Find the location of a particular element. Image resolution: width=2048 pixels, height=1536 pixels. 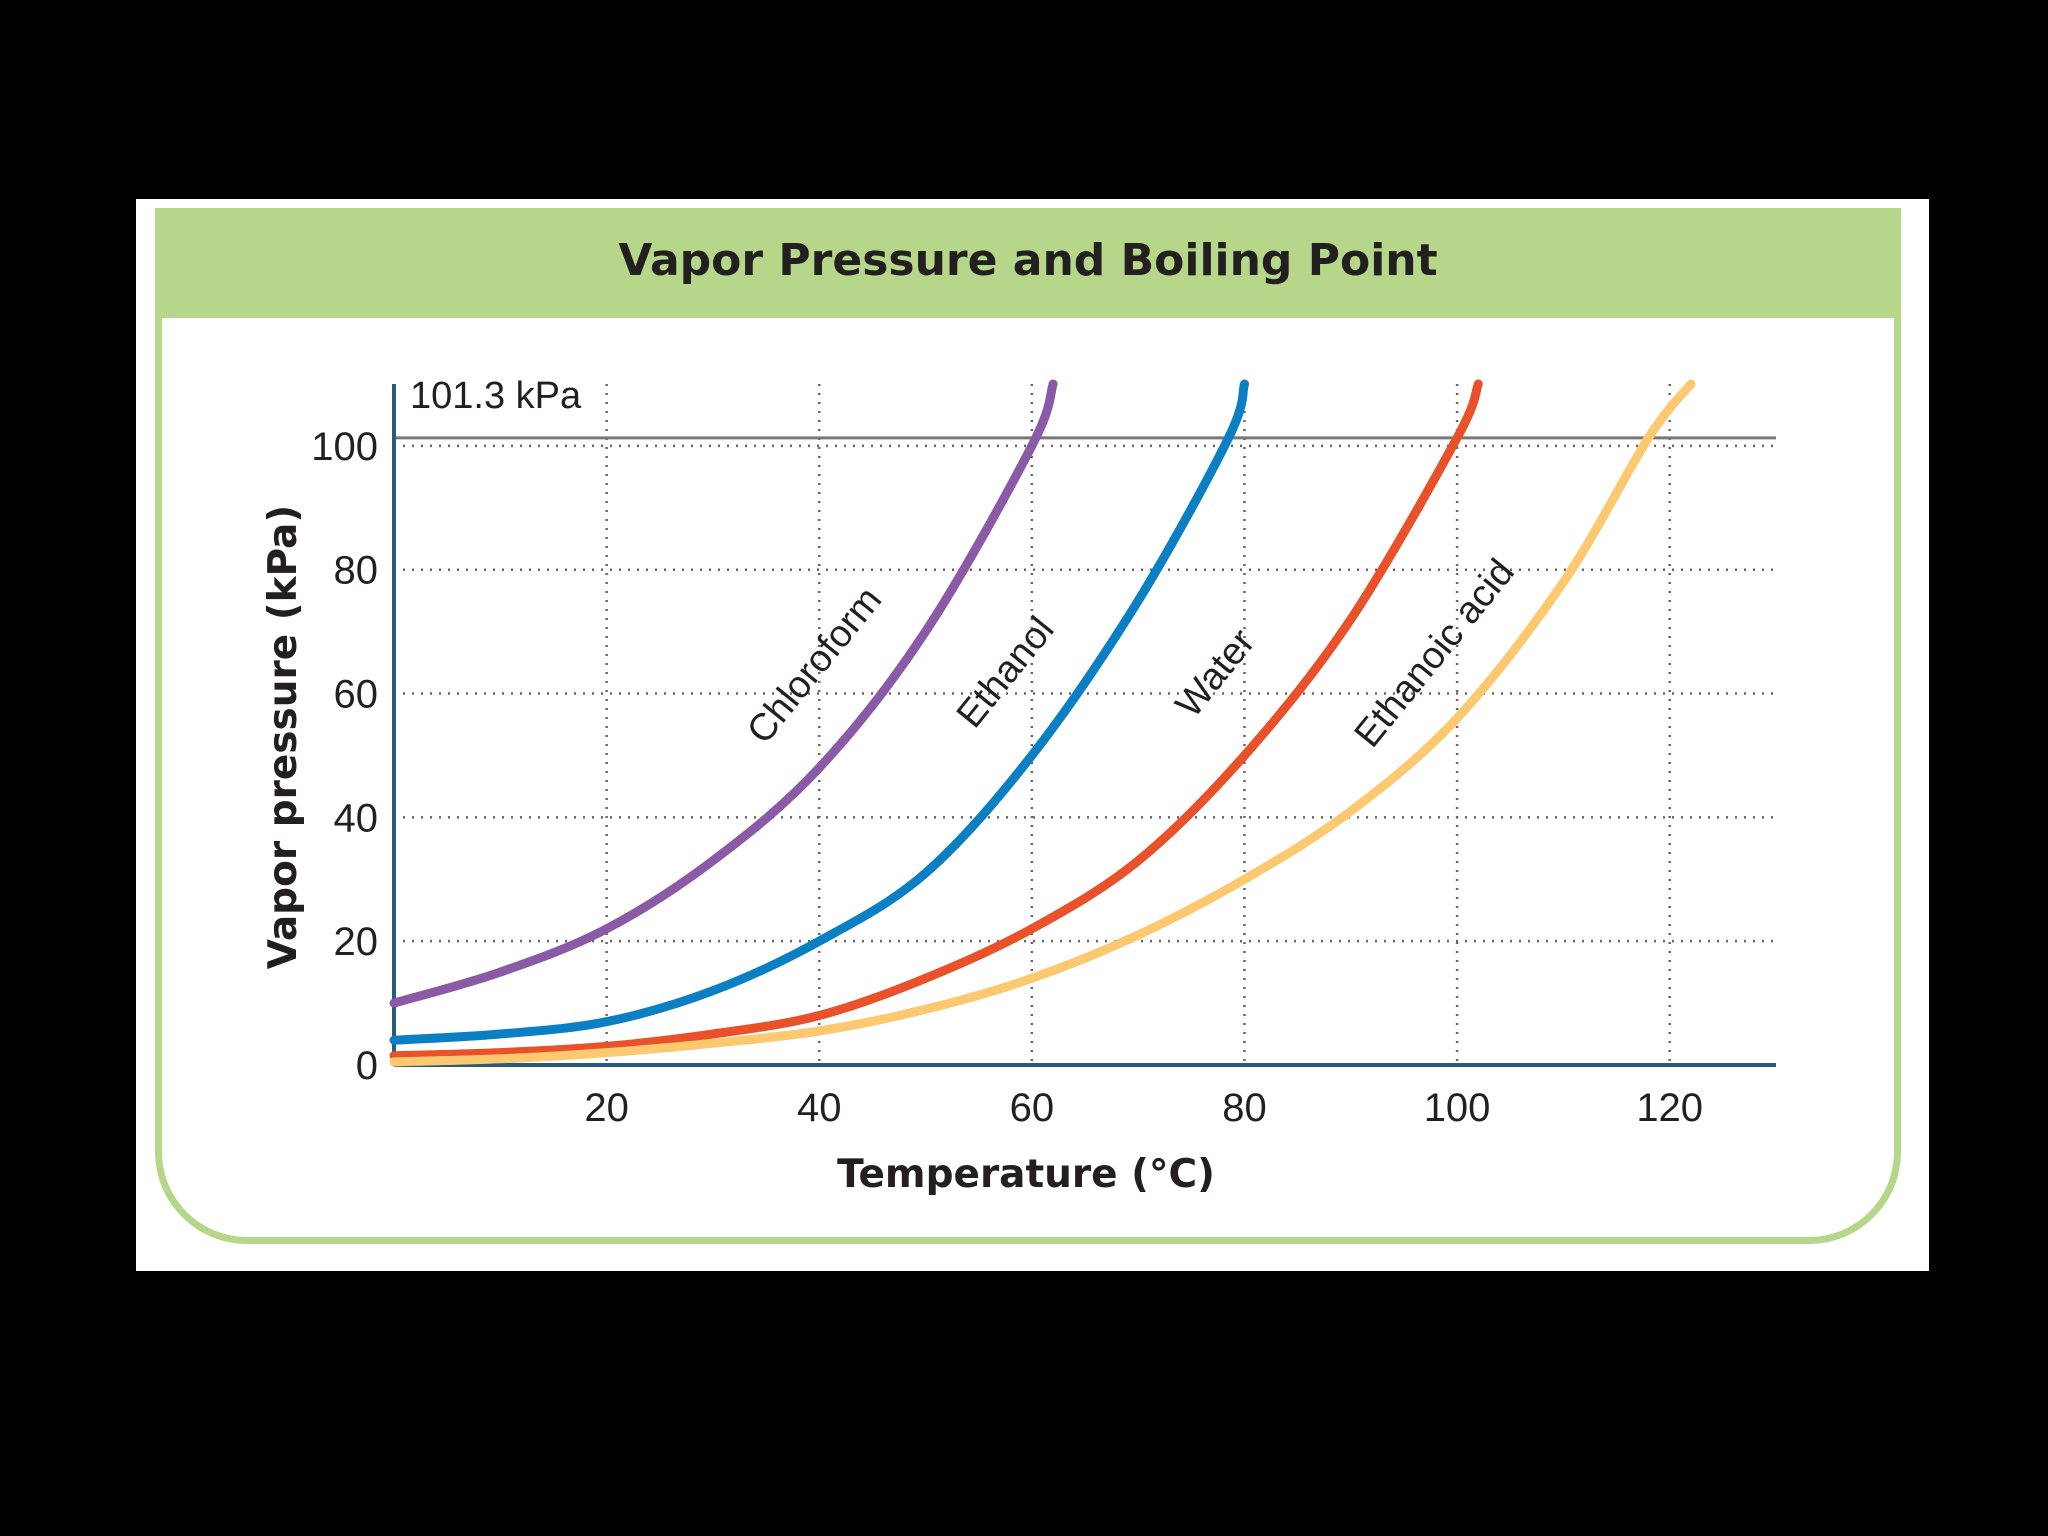

series-label-chloroform: Chloroform is located at coordinates (814, 665).